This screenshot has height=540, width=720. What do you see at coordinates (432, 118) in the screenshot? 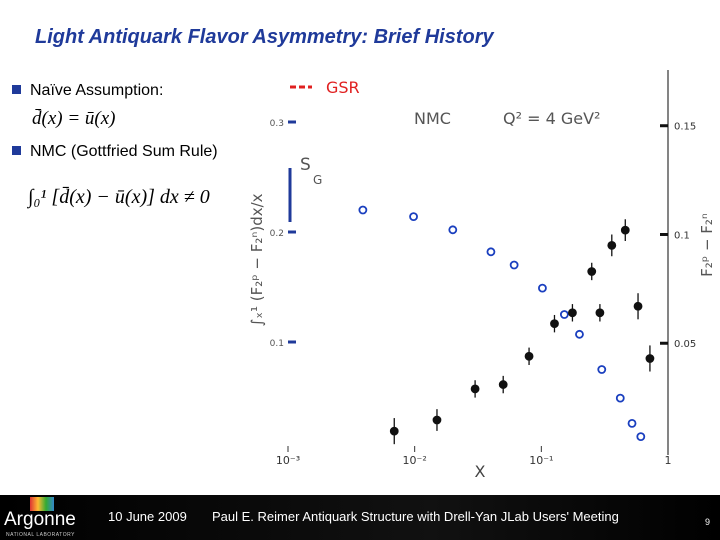
I see `annotation: NMC` at bounding box center [432, 118].